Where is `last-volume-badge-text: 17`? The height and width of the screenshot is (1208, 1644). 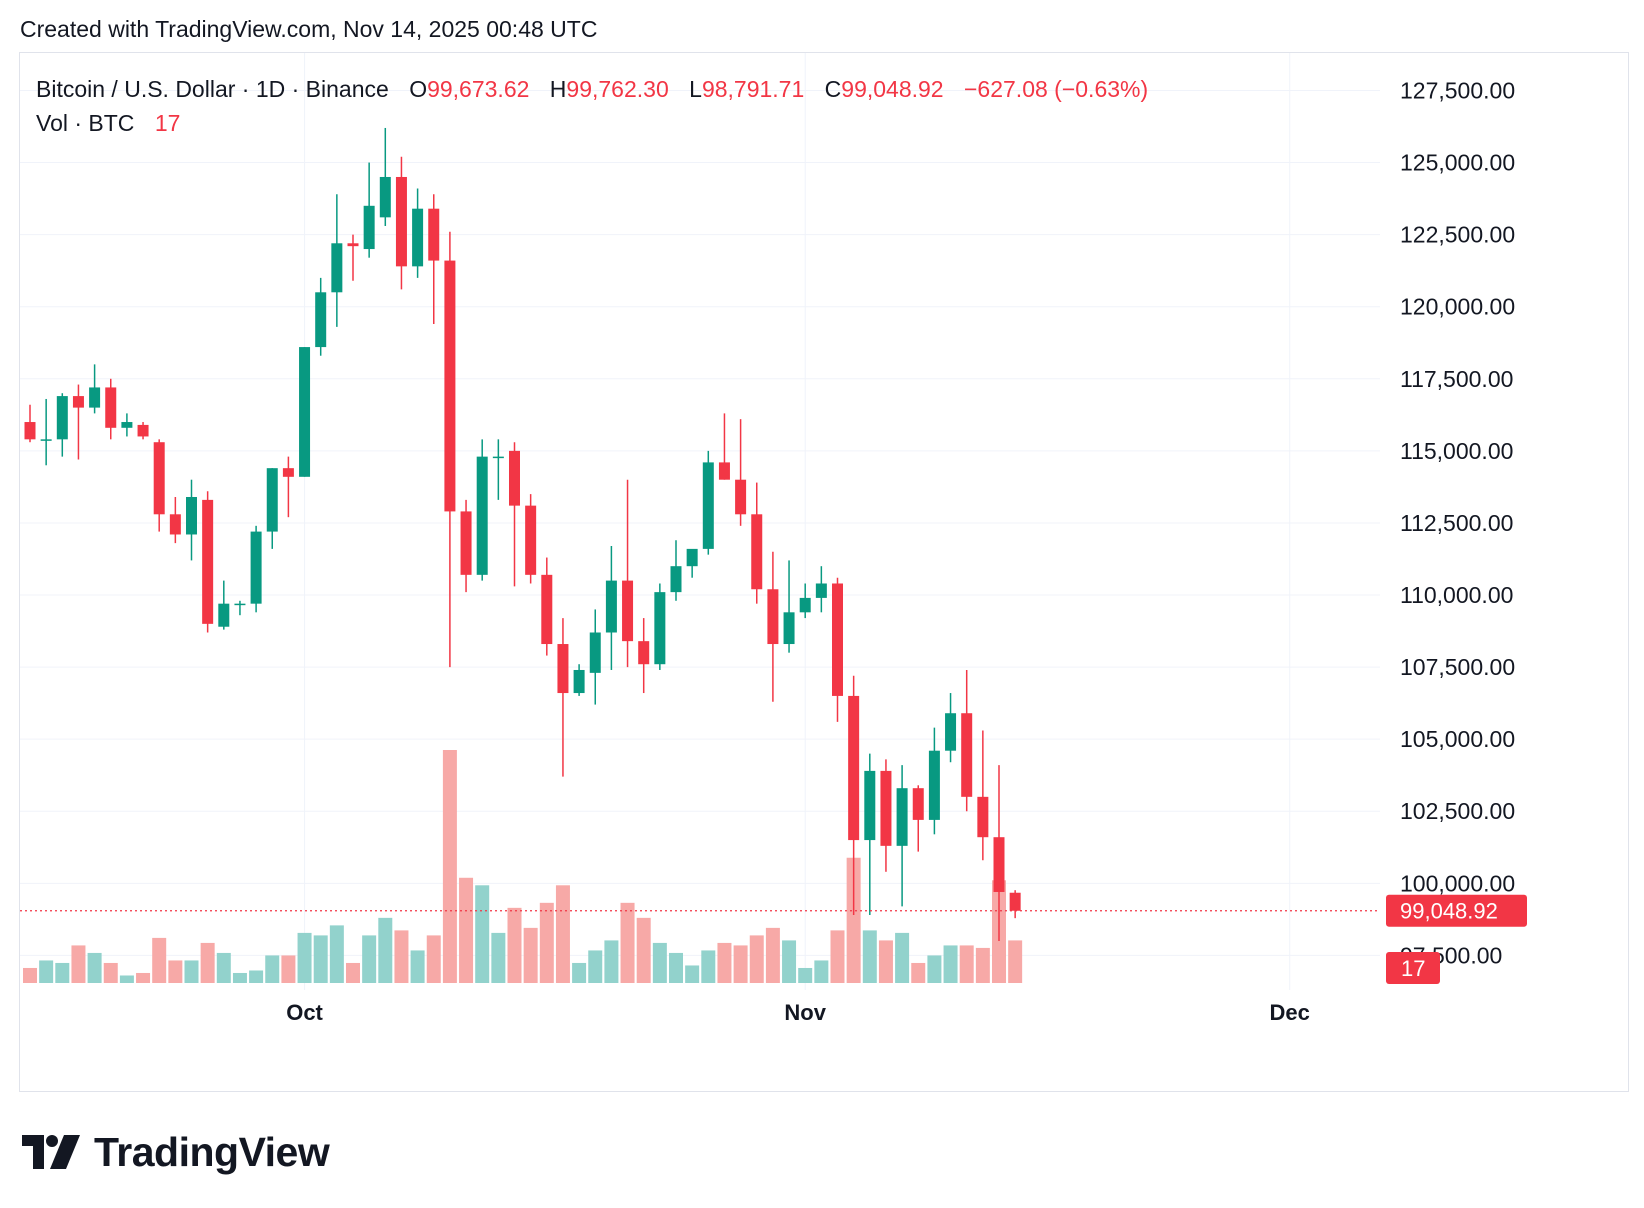
last-volume-badge-text: 17 is located at coordinates (1413, 968).